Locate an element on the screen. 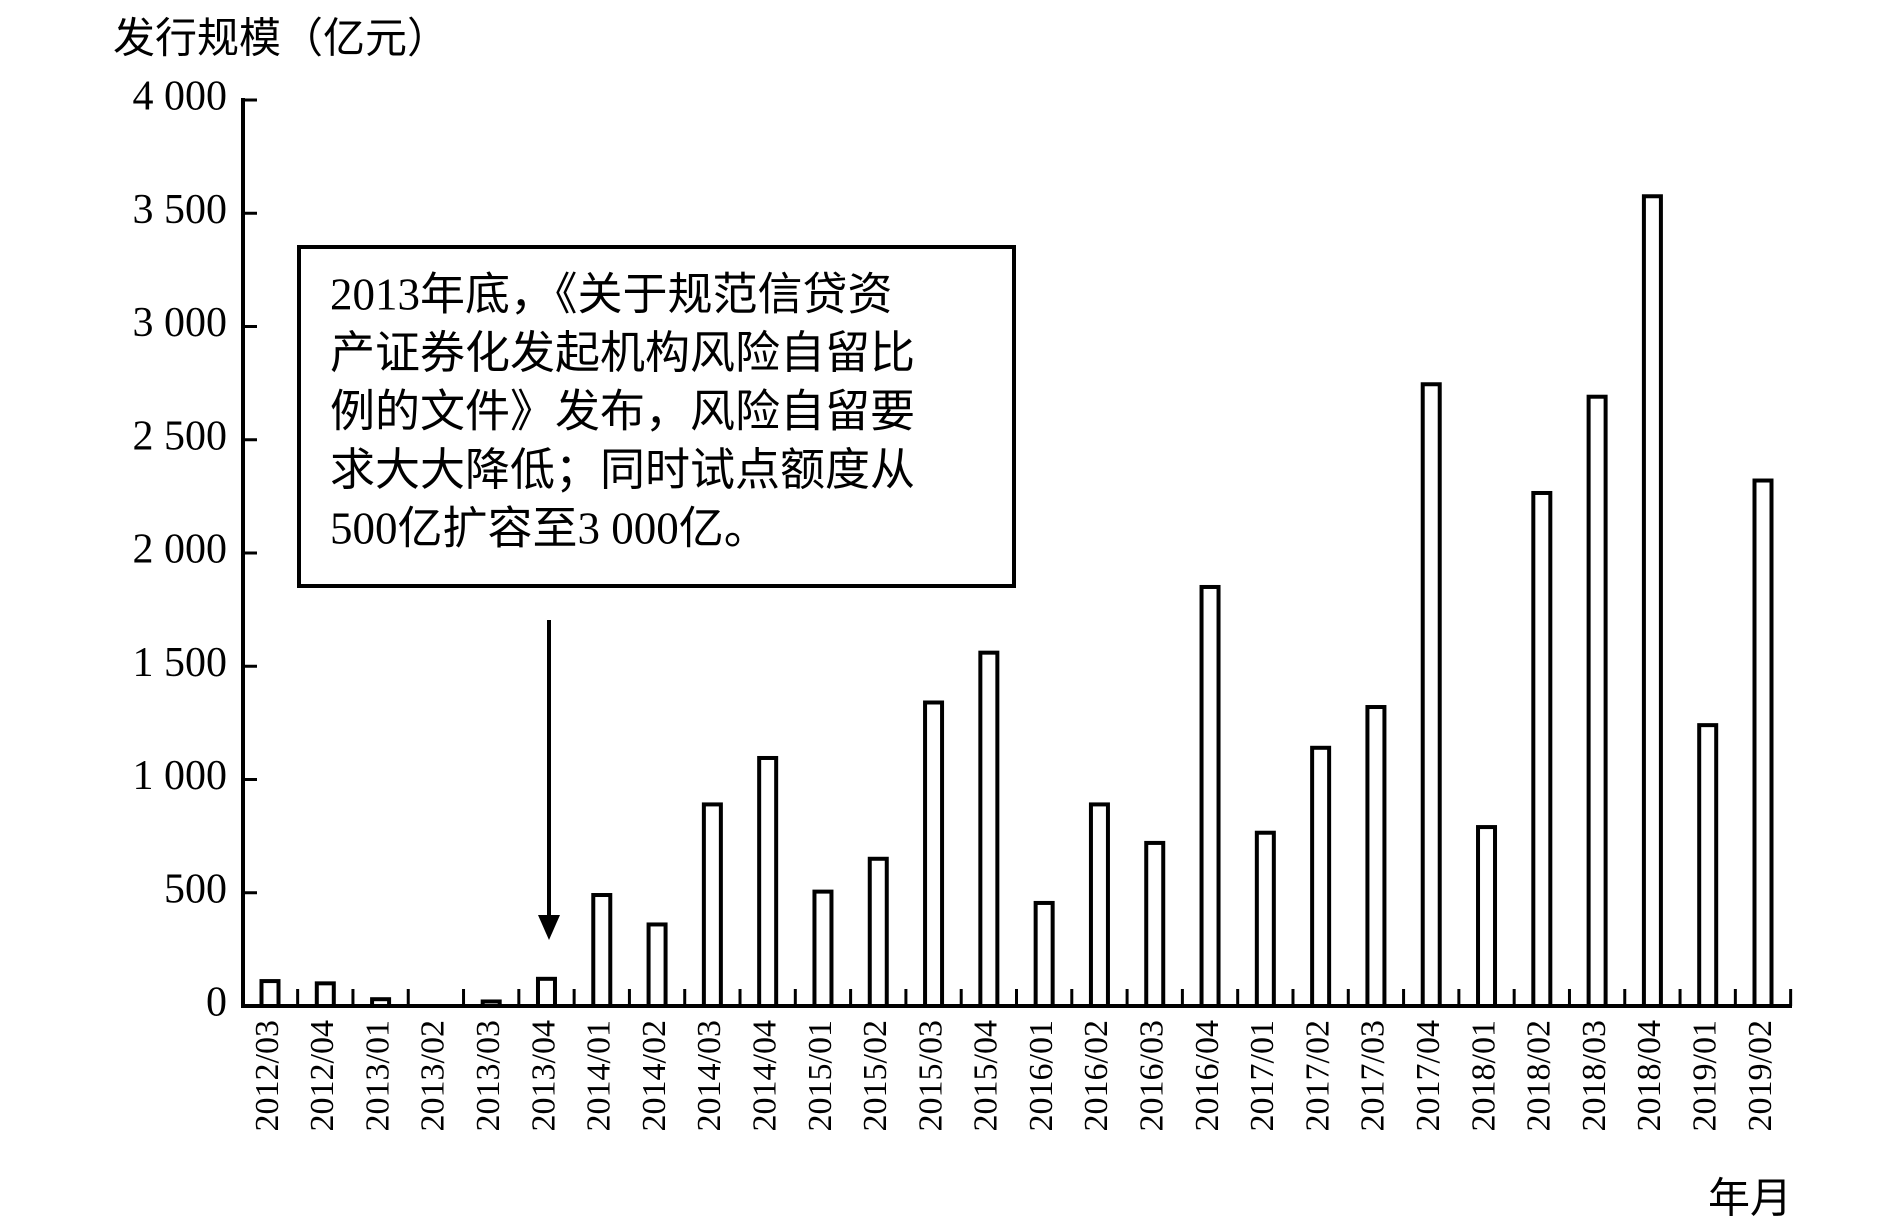 The image size is (1889, 1228). x-tick-label: 2013/04 is located at coordinates (543, 1075).